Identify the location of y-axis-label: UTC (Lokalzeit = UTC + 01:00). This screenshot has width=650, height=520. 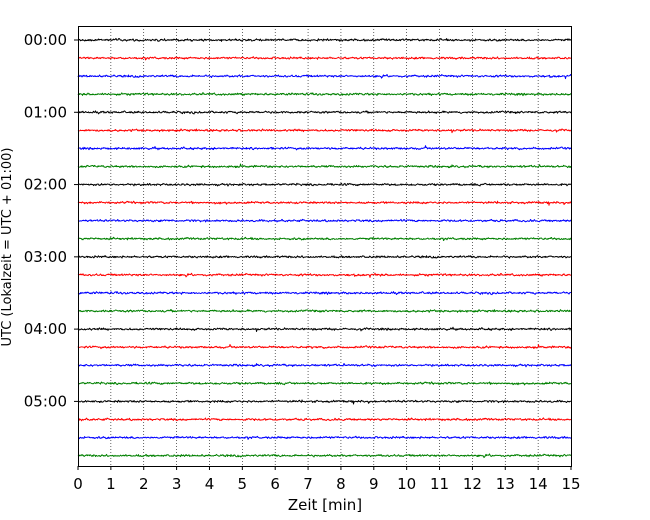
(7, 247).